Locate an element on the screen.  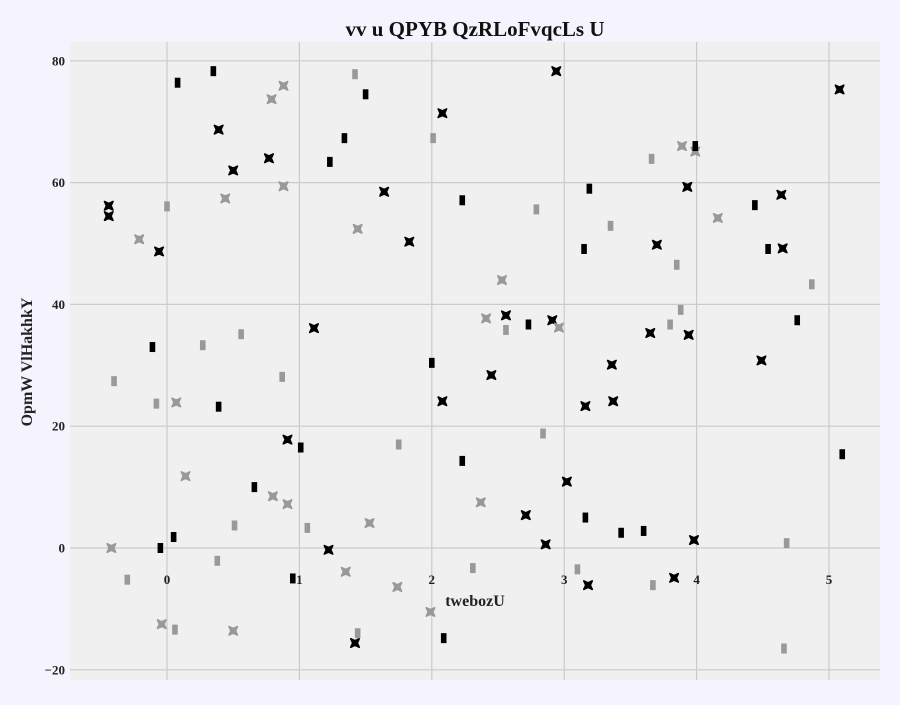
y-tick-label: 40 is located at coordinates (58, 304).